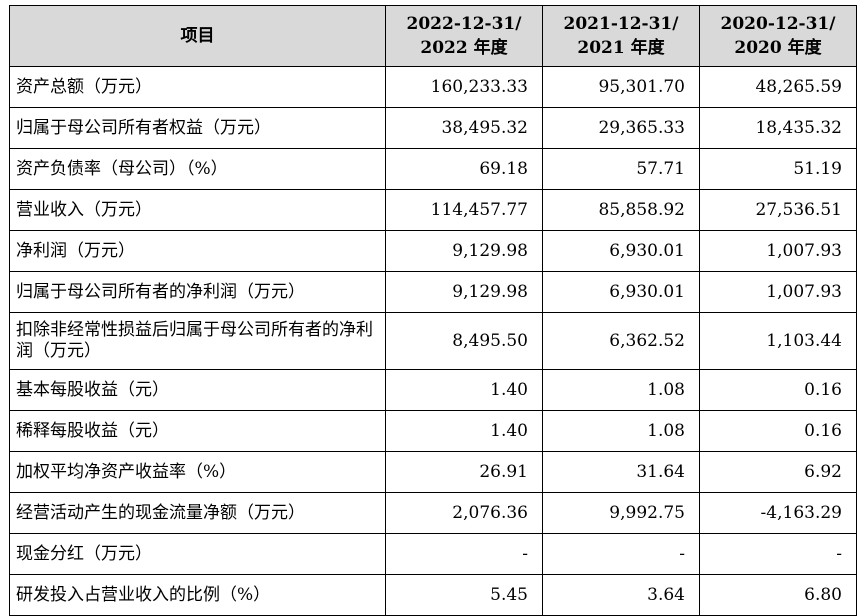  Describe the element at coordinates (464, 36) in the screenshot. I see `header-year-2022: 2022-12-31/ 2022 年度` at that location.